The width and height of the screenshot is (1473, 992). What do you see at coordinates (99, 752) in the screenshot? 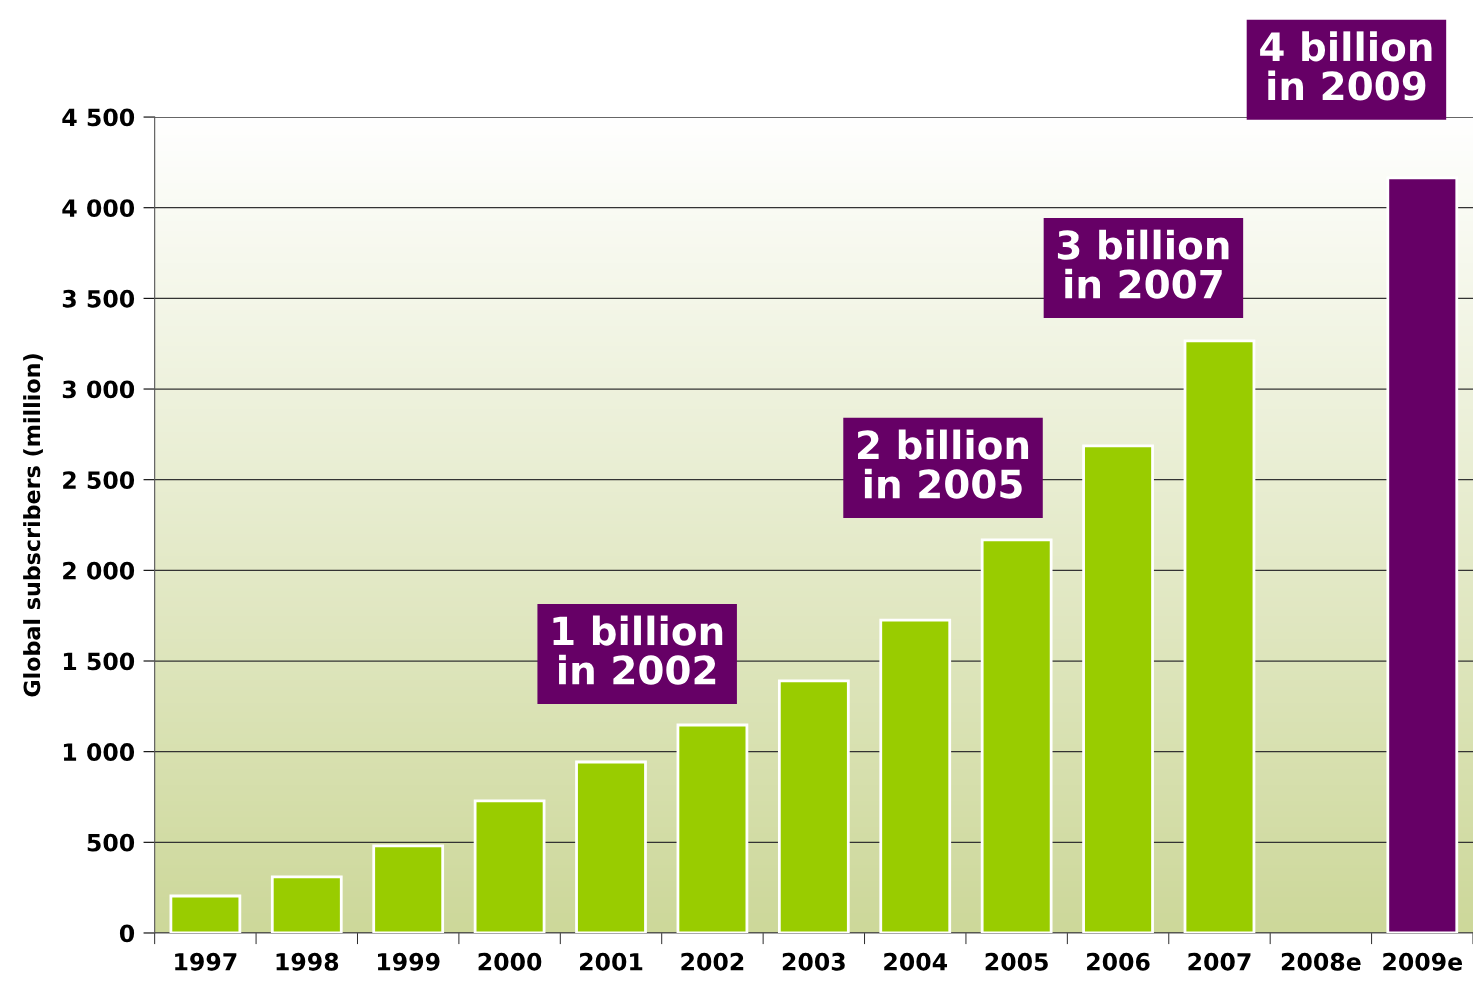
I see `y-tick-label: 1 000` at bounding box center [99, 752].